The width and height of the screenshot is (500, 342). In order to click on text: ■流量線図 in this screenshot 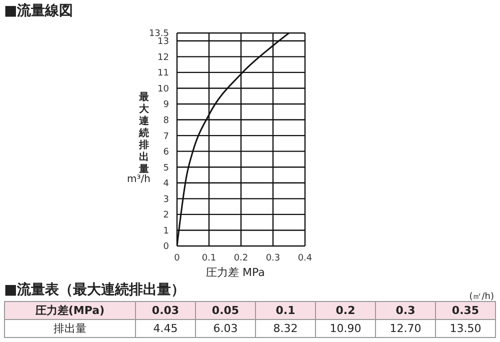, I will do `click(39, 11)`.